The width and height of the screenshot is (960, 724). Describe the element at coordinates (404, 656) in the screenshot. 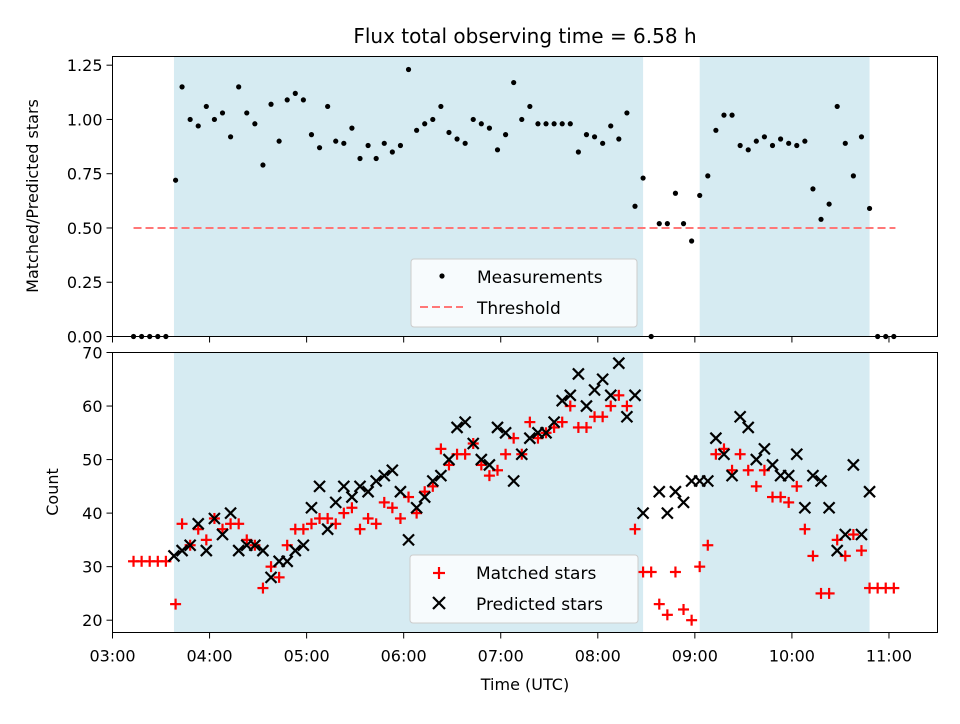

I see `x-tick-label: 06:00` at that location.